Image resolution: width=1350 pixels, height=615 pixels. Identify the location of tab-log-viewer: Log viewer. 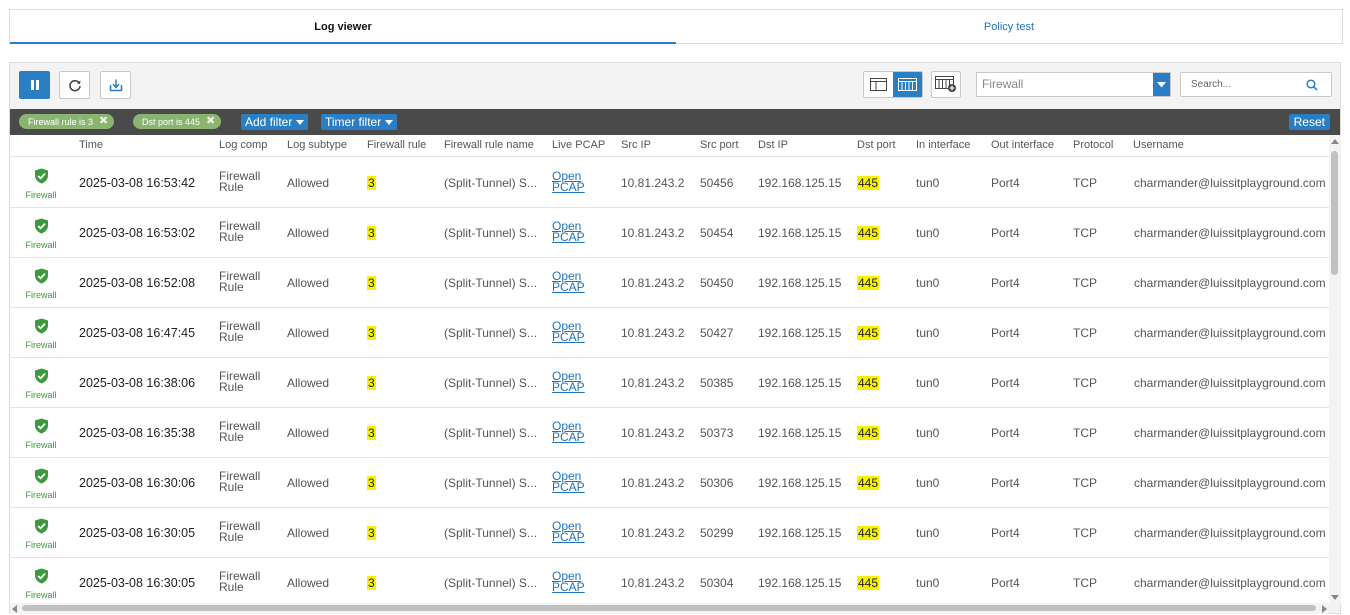
(343, 27).